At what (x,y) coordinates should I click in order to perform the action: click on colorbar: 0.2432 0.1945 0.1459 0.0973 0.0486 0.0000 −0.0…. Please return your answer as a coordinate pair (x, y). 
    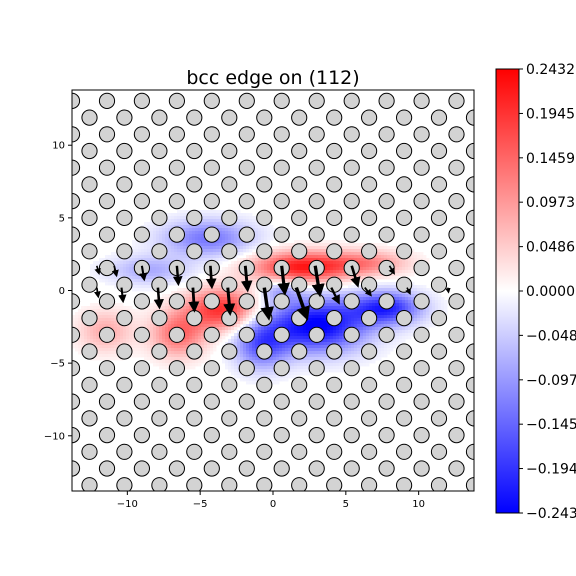
    Looking at the image, I should click on (535, 292).